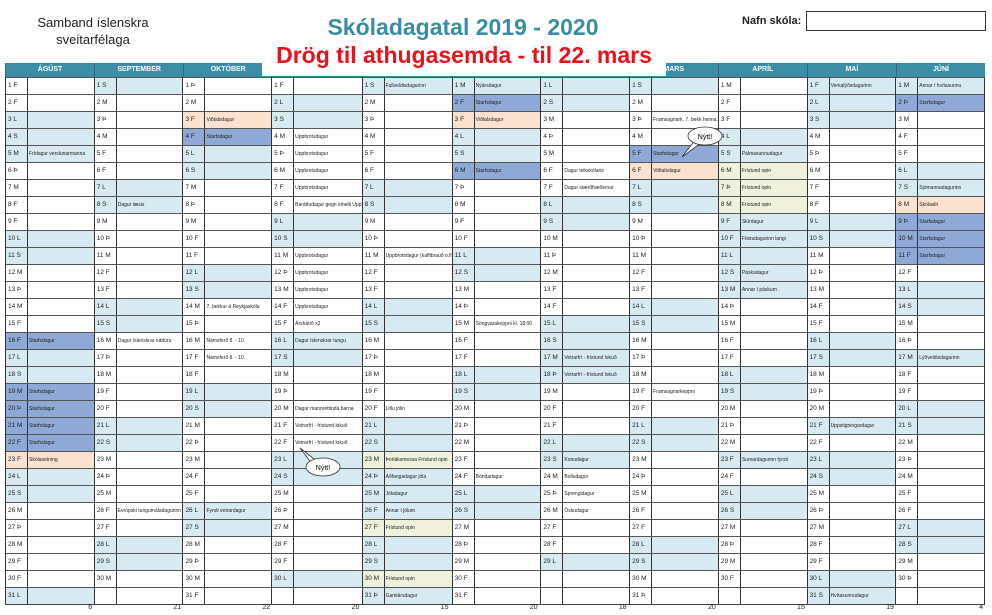 The width and height of the screenshot is (992, 615). What do you see at coordinates (940, 544) in the screenshot?
I see `day-row: 28 S` at bounding box center [940, 544].